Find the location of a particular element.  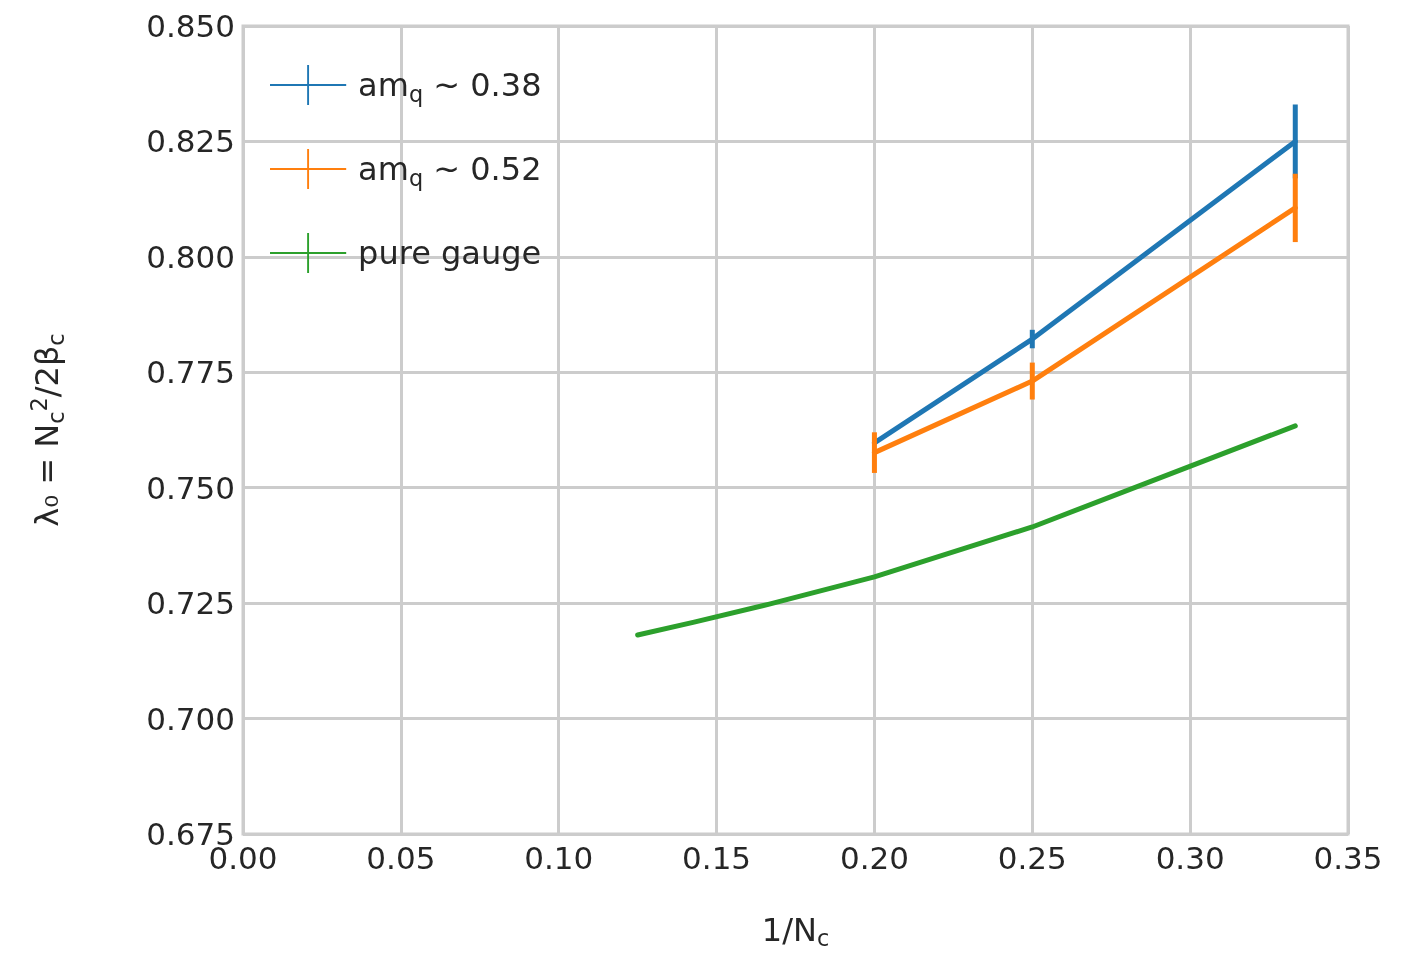

y-tick-label: 0.825 is located at coordinates (190, 141).